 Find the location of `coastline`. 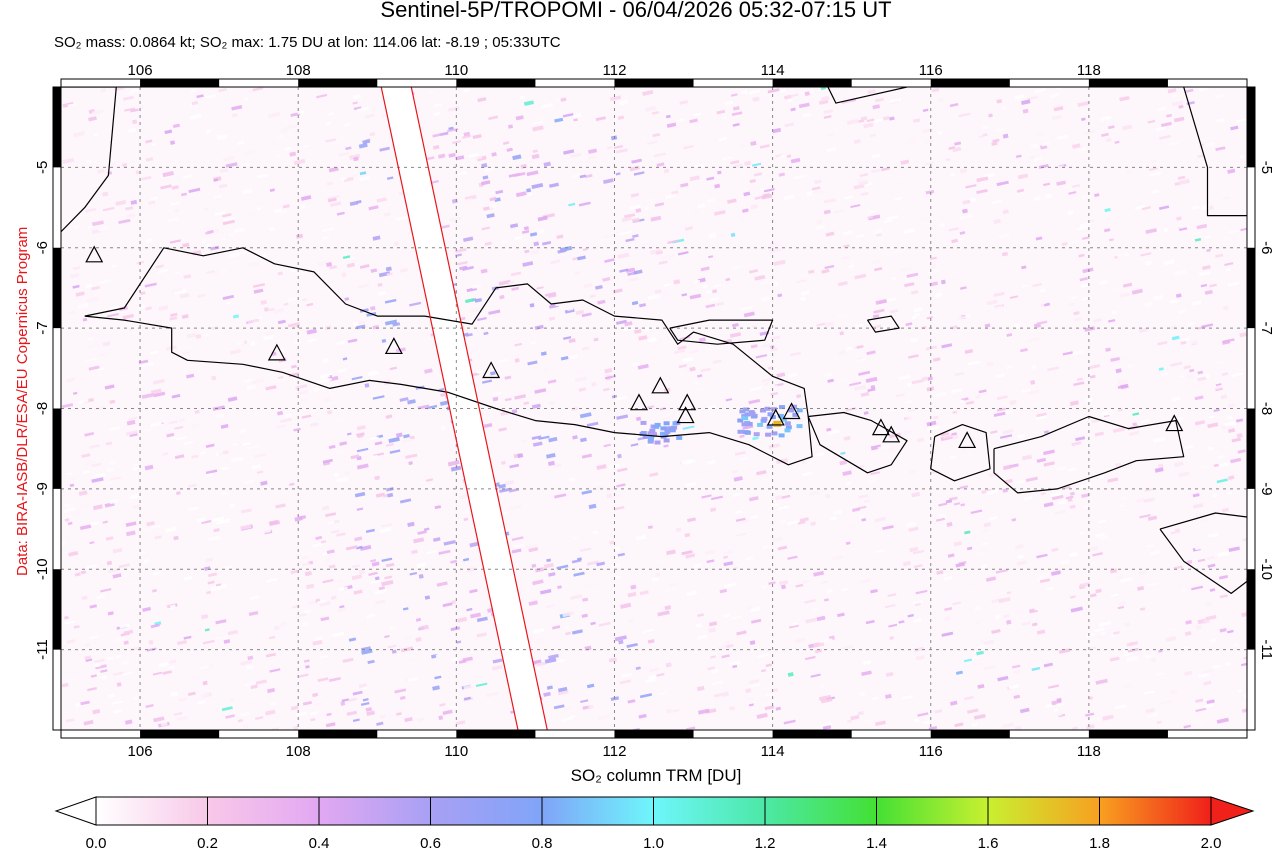

coastline is located at coordinates (960, 453).